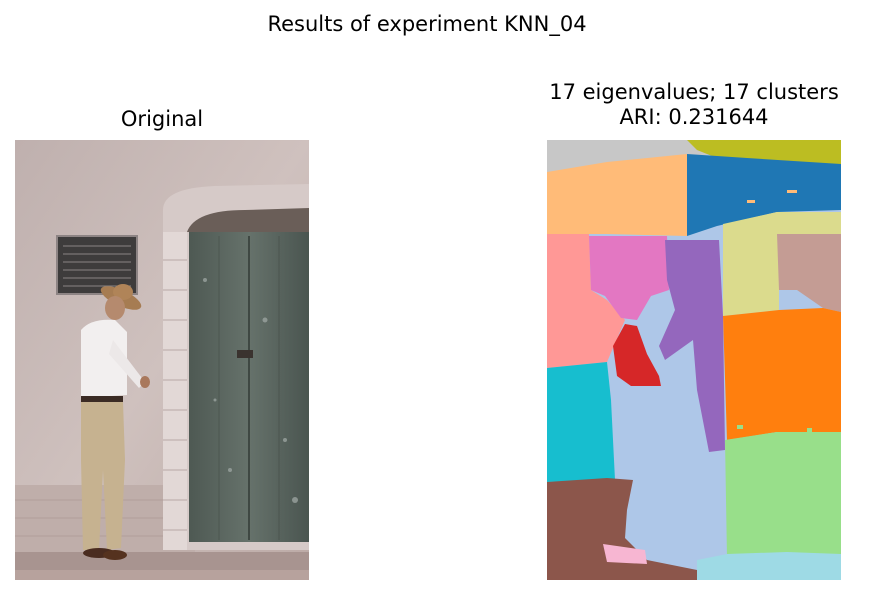  Describe the element at coordinates (581, 422) in the screenshot. I see `cluster-cyan` at that location.